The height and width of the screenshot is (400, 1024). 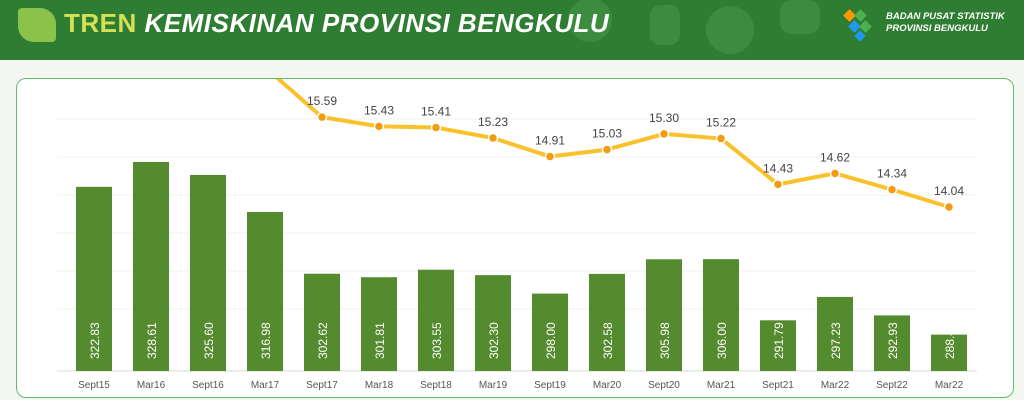 I want to click on x-tick-label-13: Mar22, so click(x=835, y=385).